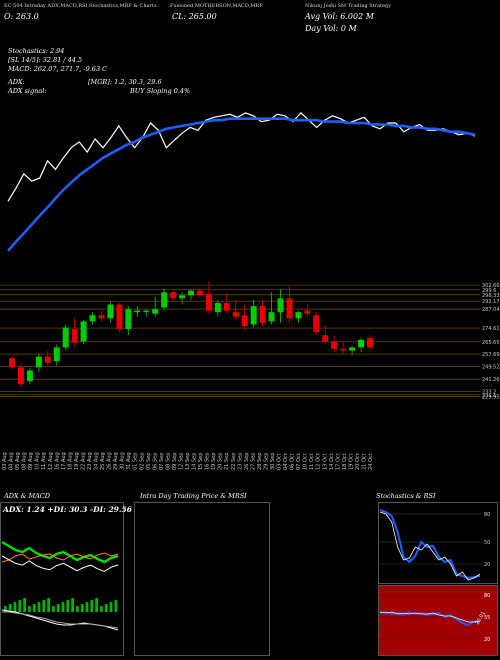  What do you see at coordinates (116, 461) in the screenshot?
I see `x-tick-label: 29 Aug` at bounding box center [116, 461].